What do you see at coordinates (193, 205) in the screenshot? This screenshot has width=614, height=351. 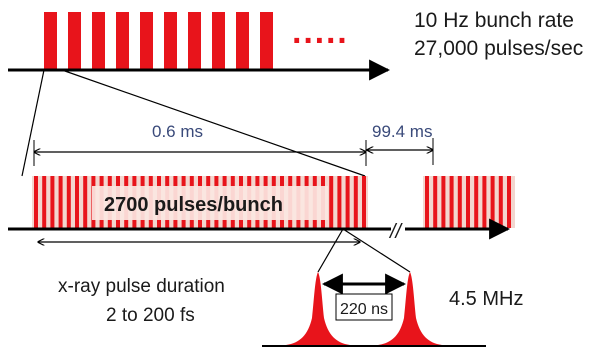 I see `pulses-per-bunch-label: 2700 pulses/bunch` at bounding box center [193, 205].